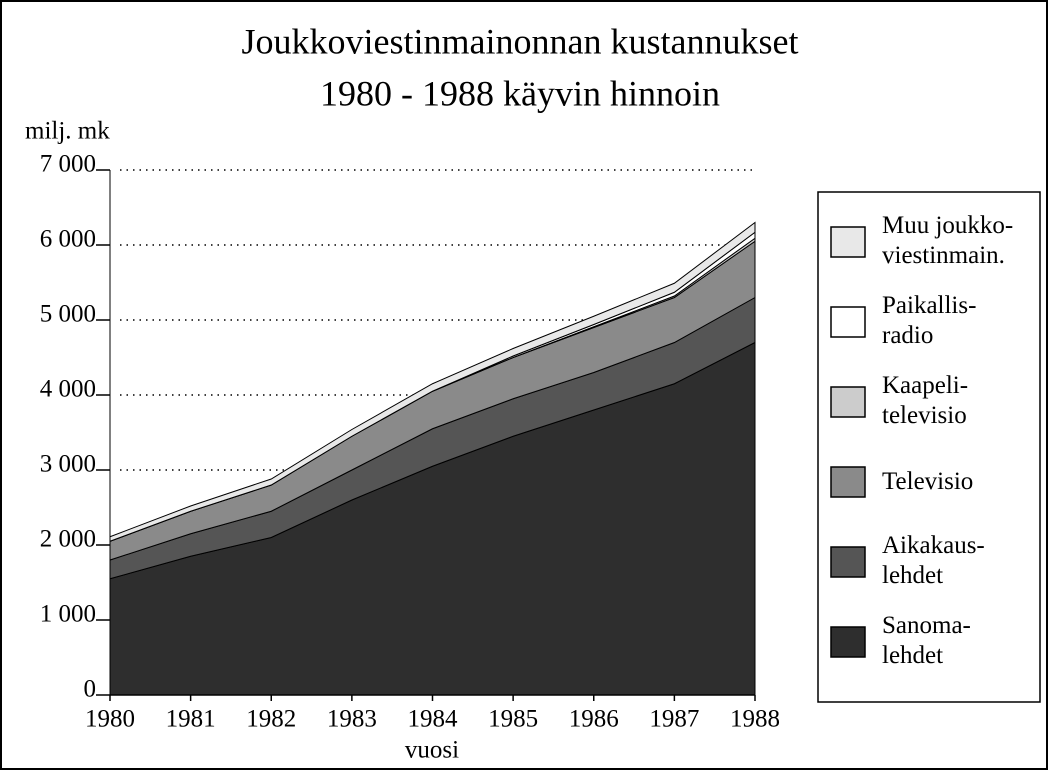  What do you see at coordinates (927, 481) in the screenshot?
I see `legend-label: Televisio` at bounding box center [927, 481].